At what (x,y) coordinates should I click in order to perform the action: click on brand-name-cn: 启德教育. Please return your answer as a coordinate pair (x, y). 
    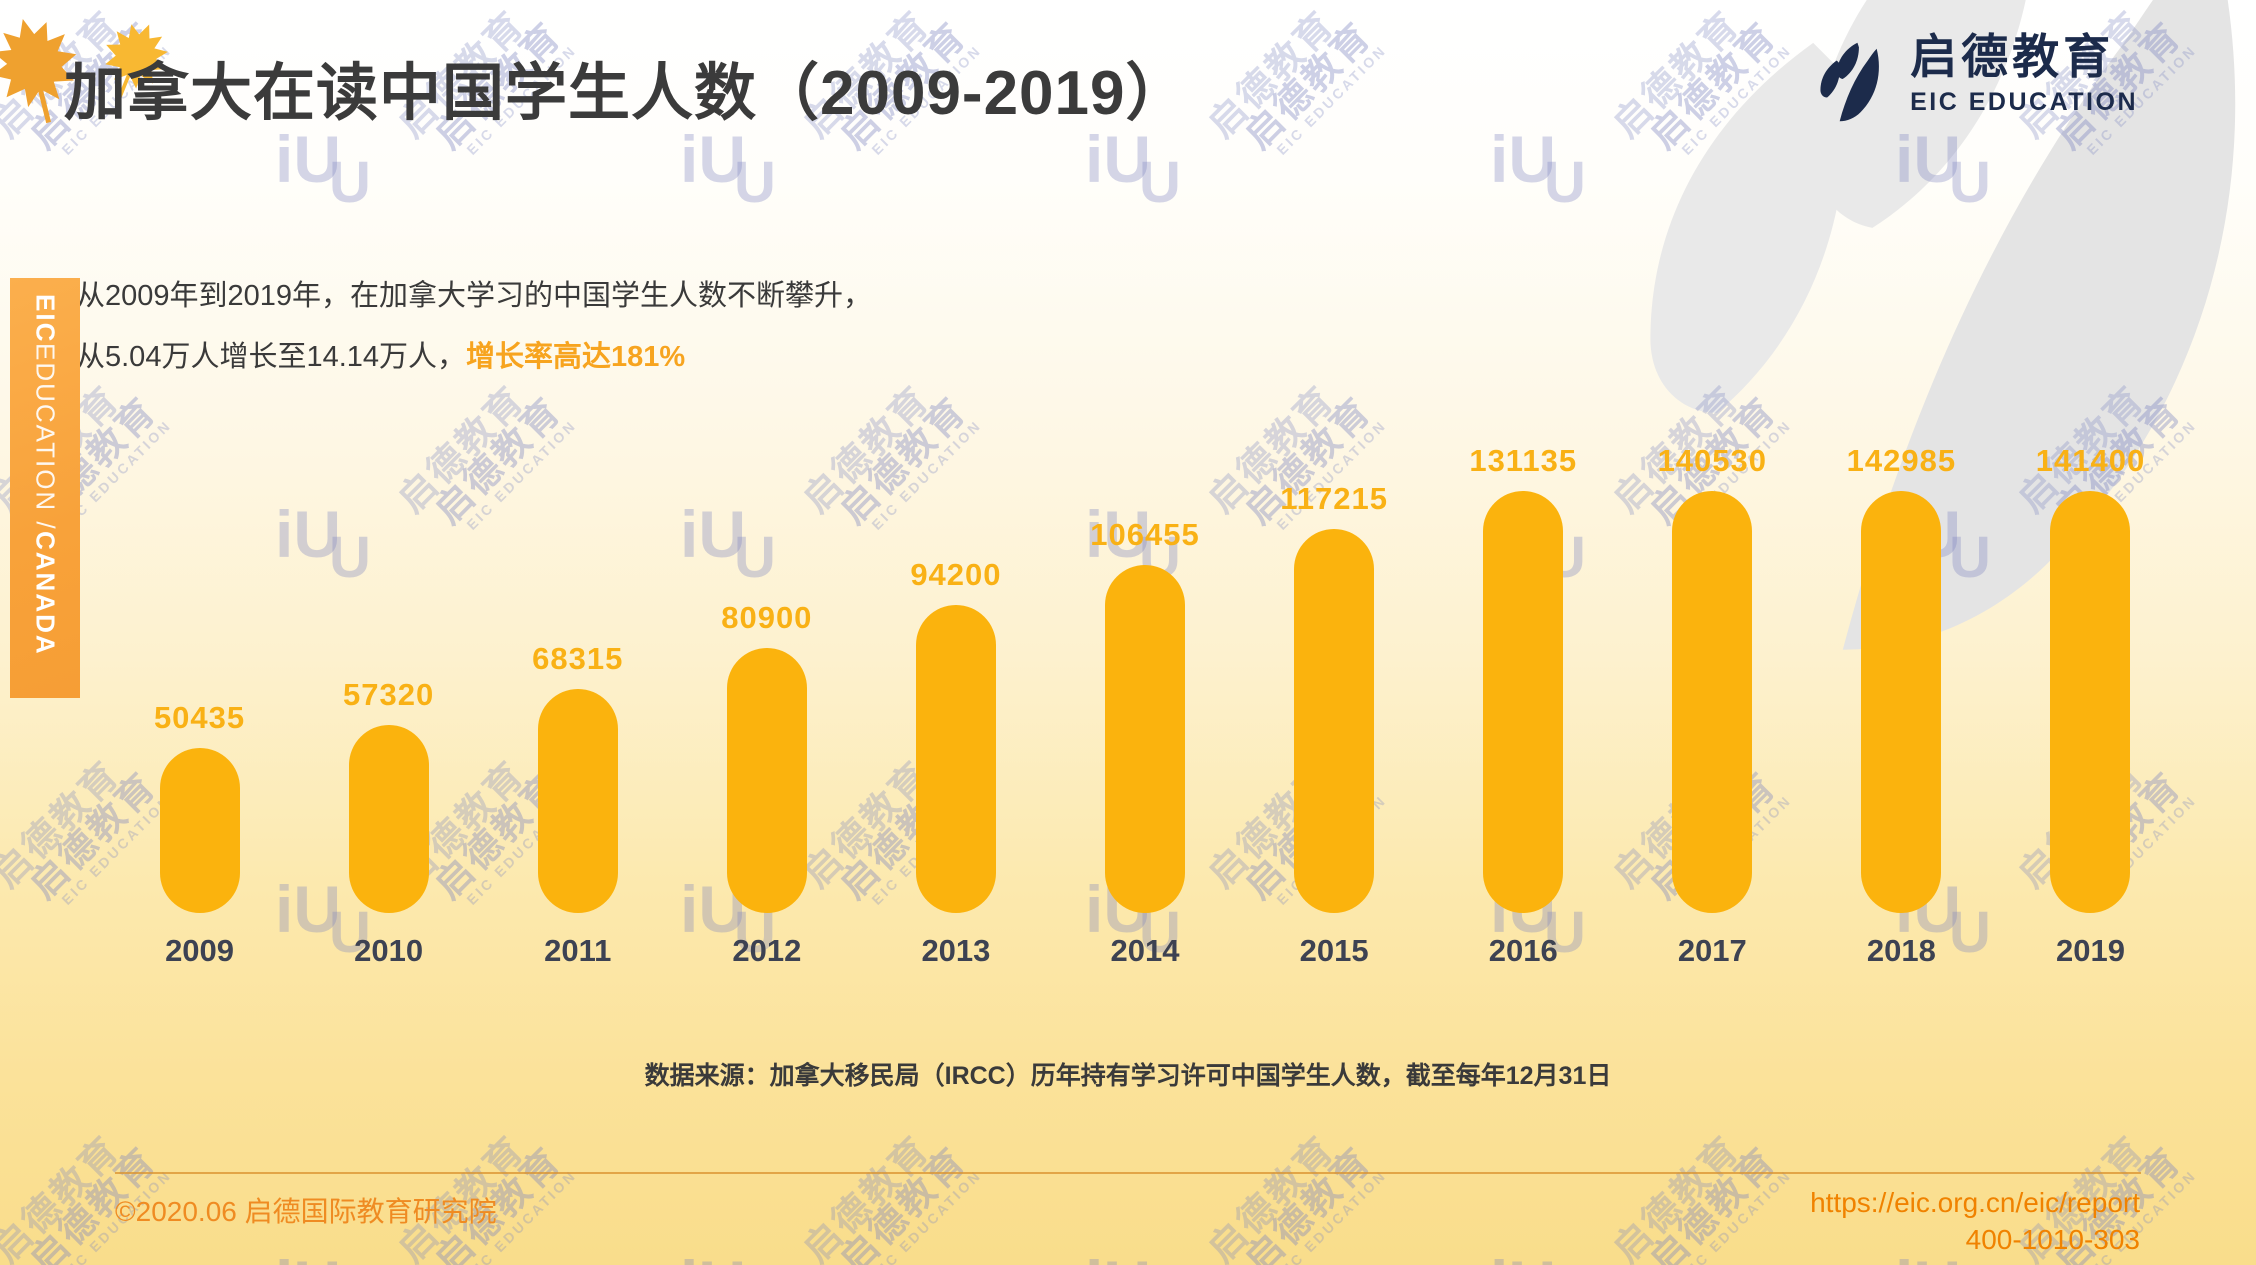
    Looking at the image, I should click on (2012, 56).